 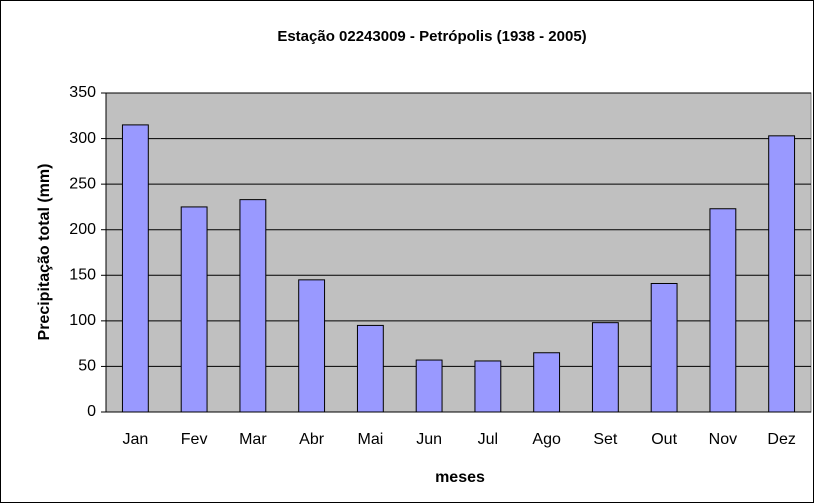 What do you see at coordinates (82, 183) in the screenshot?
I see `y-tick-label: 250` at bounding box center [82, 183].